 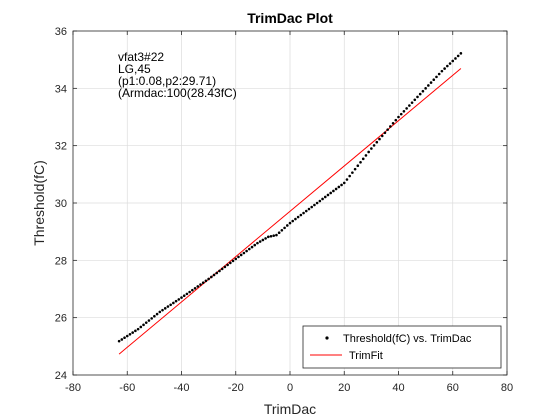 I want to click on x-tick-label: -20, so click(x=236, y=388).